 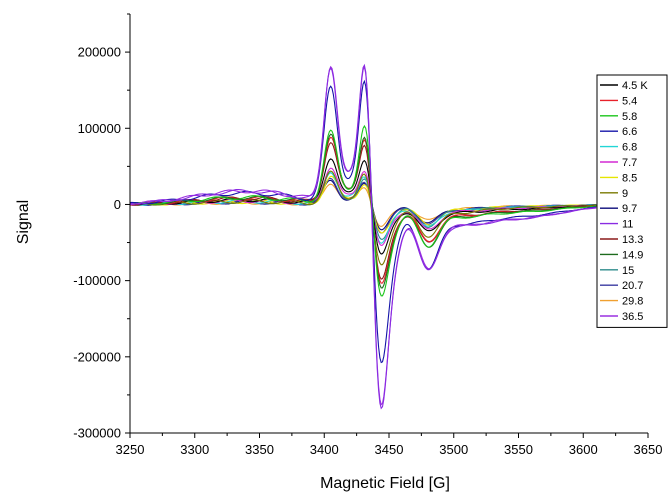 I want to click on legend-label: 15, so click(x=628, y=271).